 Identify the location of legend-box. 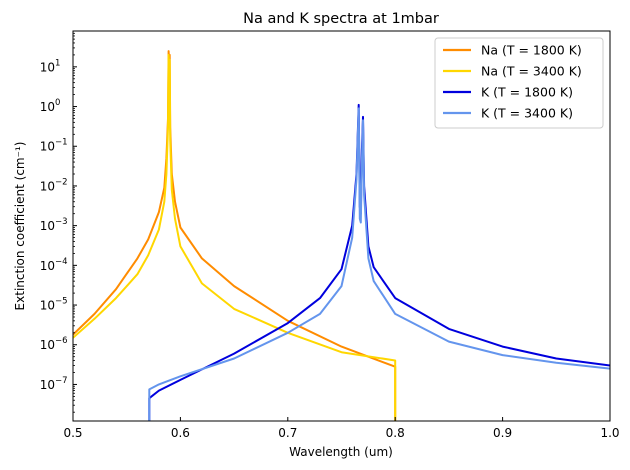
(519, 83).